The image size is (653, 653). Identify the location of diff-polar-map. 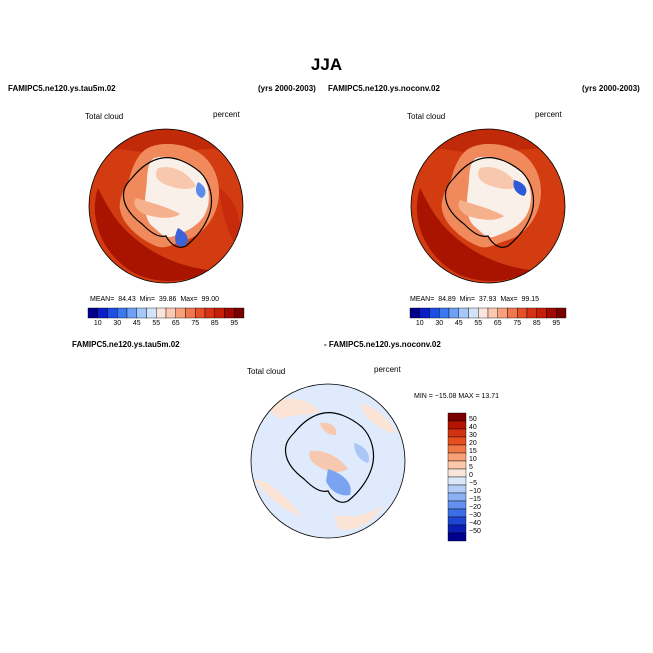
(328, 461).